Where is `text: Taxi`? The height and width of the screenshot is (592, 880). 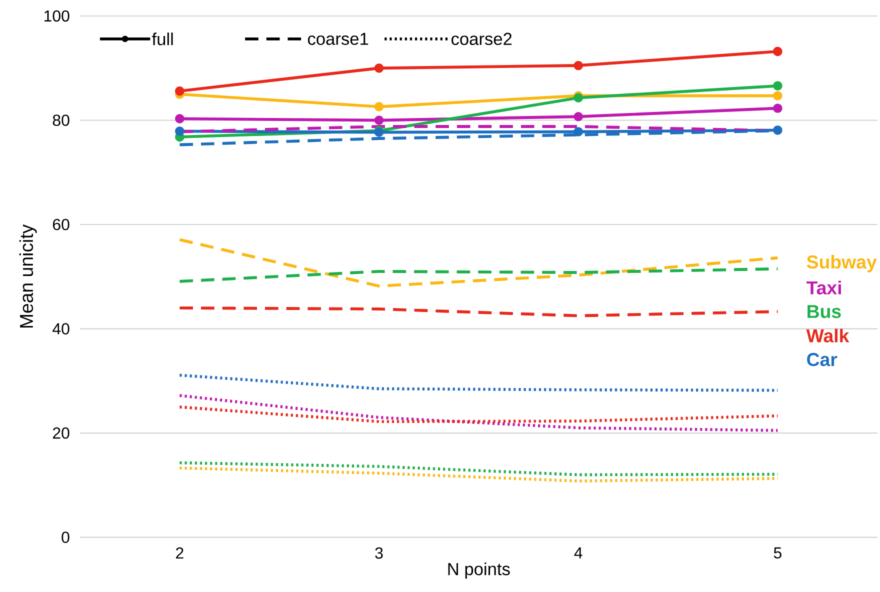 text: Taxi is located at coordinates (823, 287).